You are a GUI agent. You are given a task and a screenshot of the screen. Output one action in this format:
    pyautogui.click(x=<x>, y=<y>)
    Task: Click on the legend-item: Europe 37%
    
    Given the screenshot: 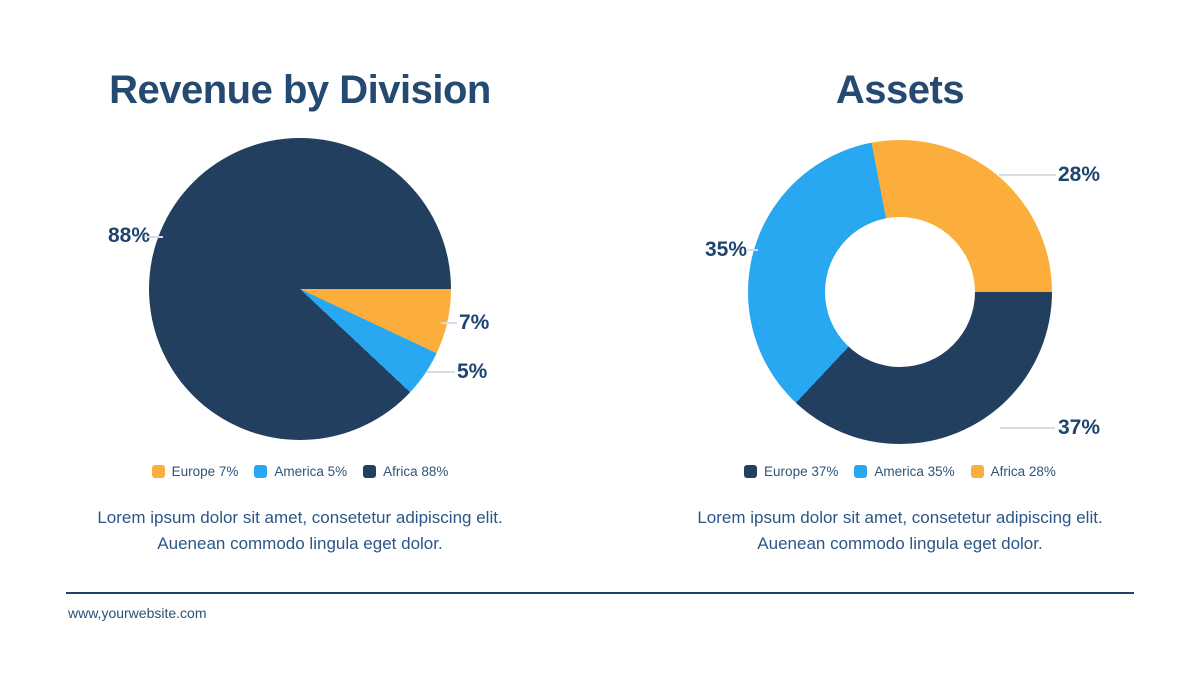 What is the action you would take?
    pyautogui.click(x=791, y=471)
    